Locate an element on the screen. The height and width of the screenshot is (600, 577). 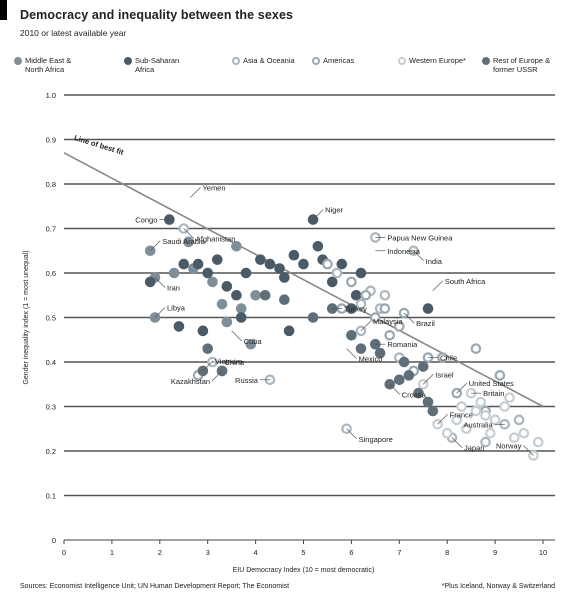
point-label: Brazil is located at coordinates (425, 323).